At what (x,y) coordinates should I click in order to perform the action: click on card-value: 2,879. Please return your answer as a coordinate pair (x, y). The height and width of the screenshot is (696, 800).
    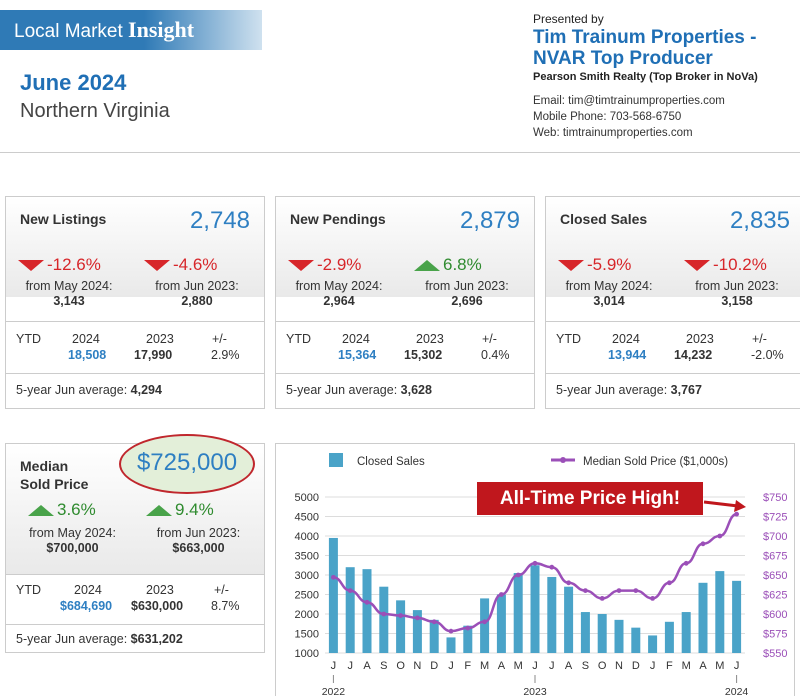
    Looking at the image, I should click on (489, 220).